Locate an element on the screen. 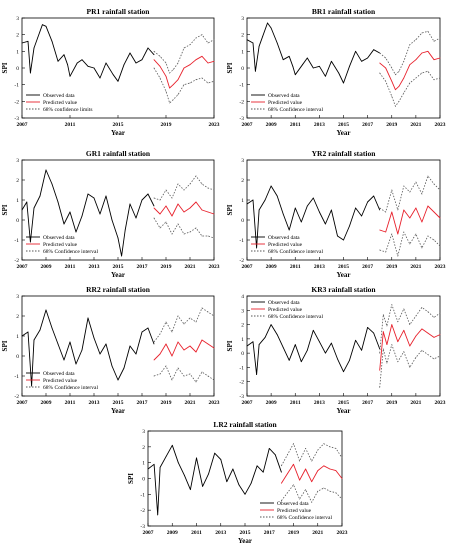 This screenshot has width=450, height=550. observed-line is located at coordinates (88, 348).